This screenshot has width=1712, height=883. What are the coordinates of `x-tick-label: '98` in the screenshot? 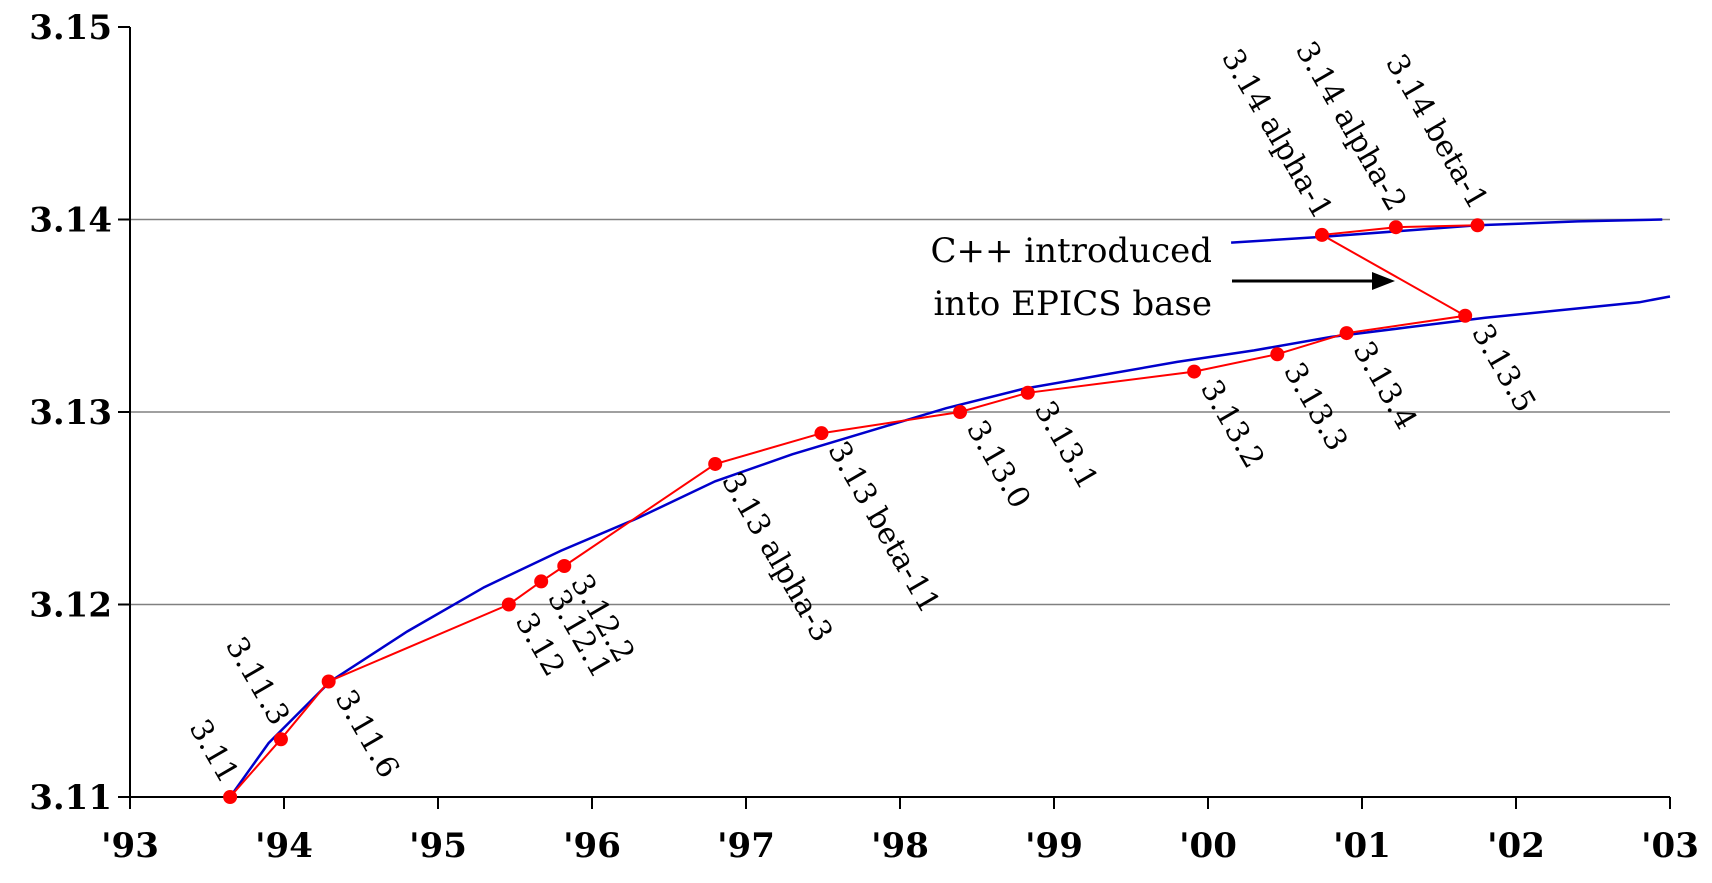 It's located at (900, 846).